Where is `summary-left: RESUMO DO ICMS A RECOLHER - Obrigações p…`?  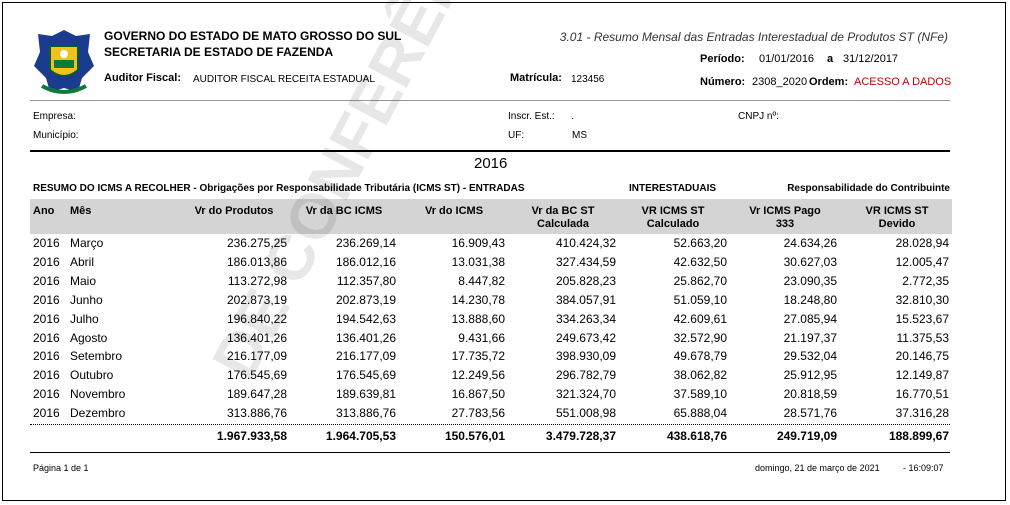
summary-left: RESUMO DO ICMS A RECOLHER - Obrigações p… is located at coordinates (279, 188).